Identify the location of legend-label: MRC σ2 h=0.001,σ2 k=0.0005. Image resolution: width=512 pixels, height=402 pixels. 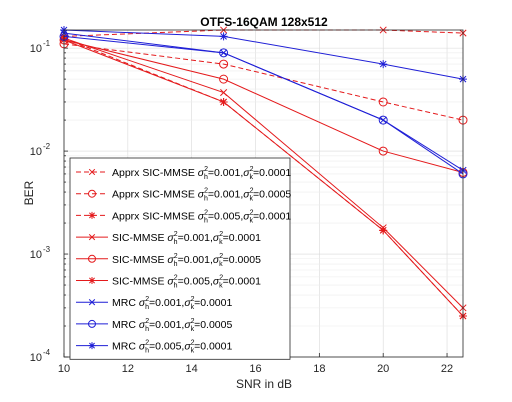
(172, 325).